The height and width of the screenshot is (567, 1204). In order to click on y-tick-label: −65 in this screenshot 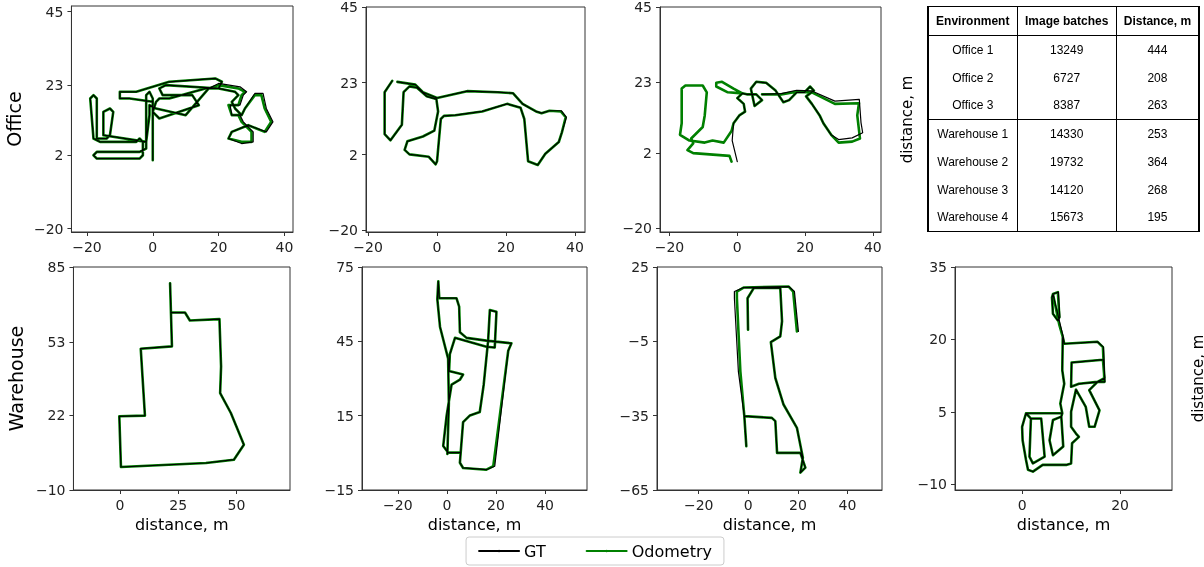, I will do `click(634, 490)`.